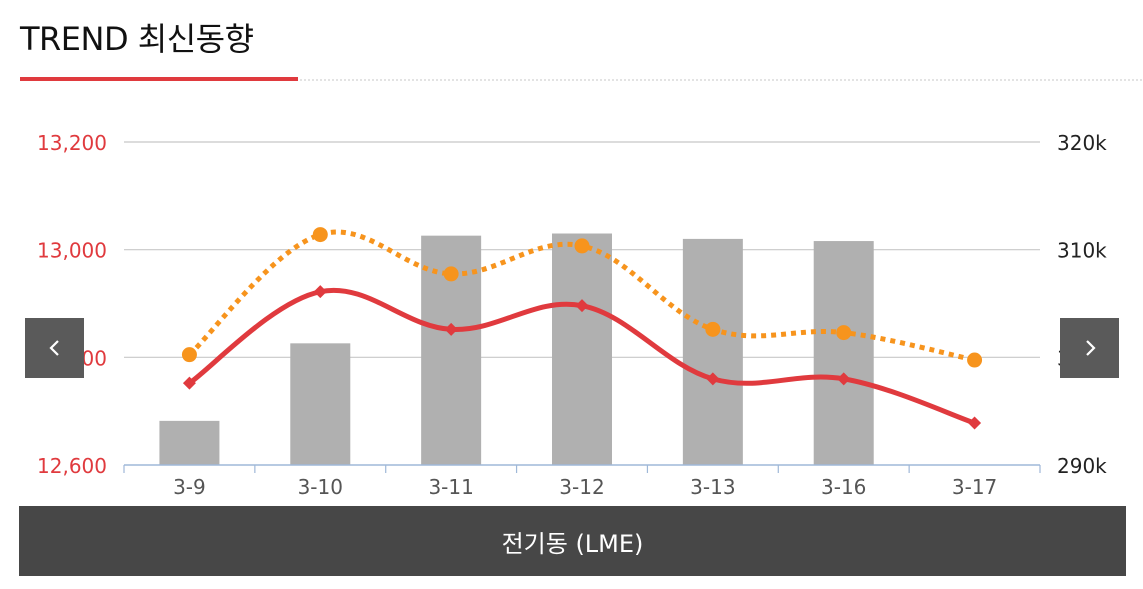 This screenshot has height=589, width=1143. Describe the element at coordinates (572, 543) in the screenshot. I see `chart-caption: 전기동 (LME)` at that location.